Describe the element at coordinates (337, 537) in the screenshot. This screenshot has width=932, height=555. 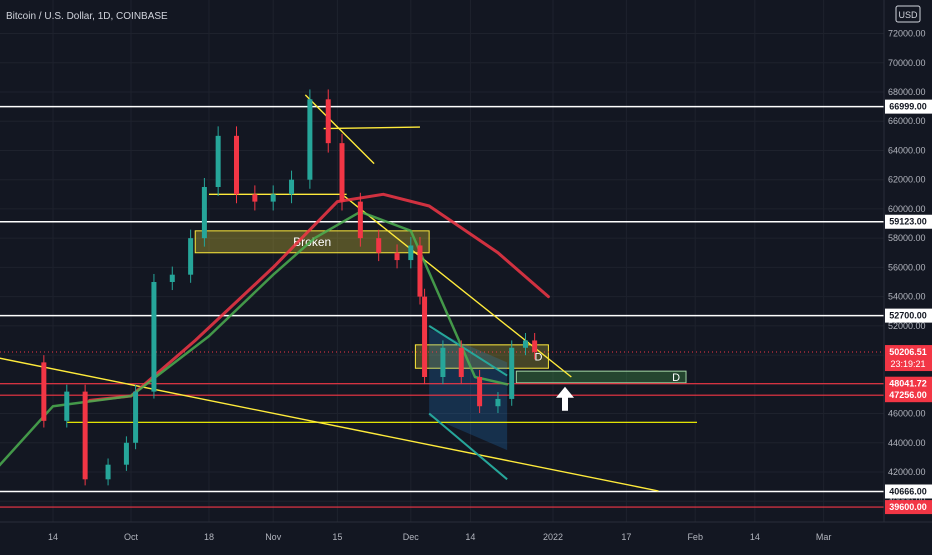
I see `x-tick-label: 15` at that location.